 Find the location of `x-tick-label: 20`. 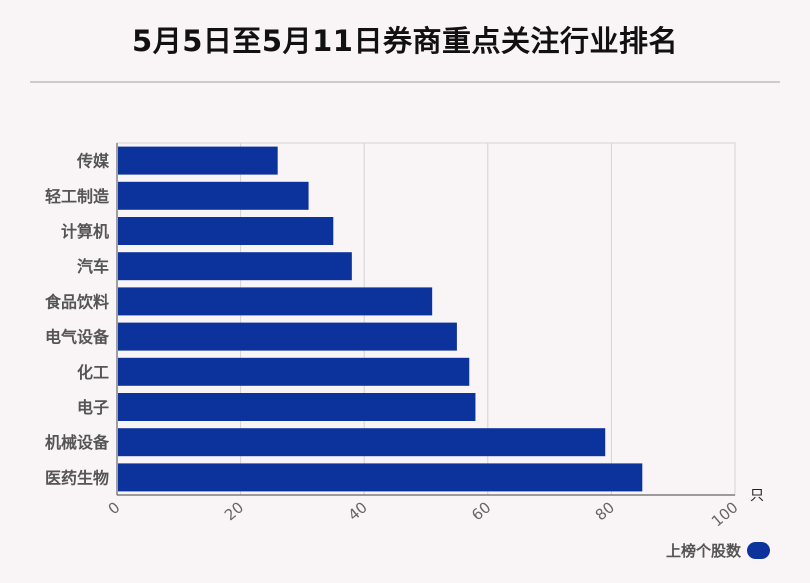

x-tick-label: 20 is located at coordinates (234, 511).